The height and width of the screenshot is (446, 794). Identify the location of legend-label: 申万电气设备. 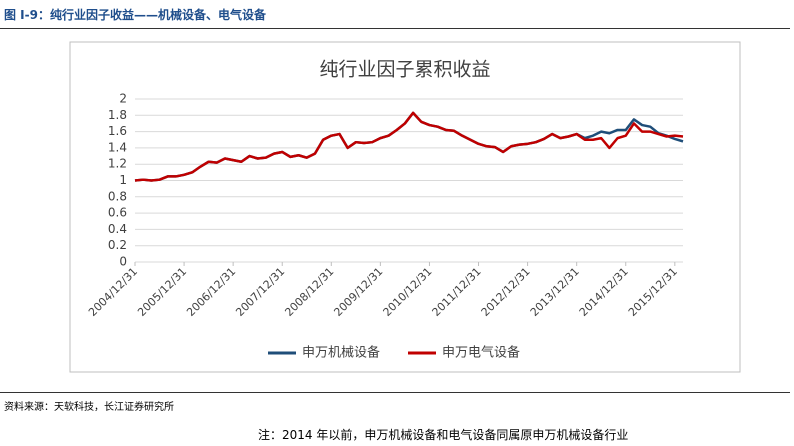
(481, 353).